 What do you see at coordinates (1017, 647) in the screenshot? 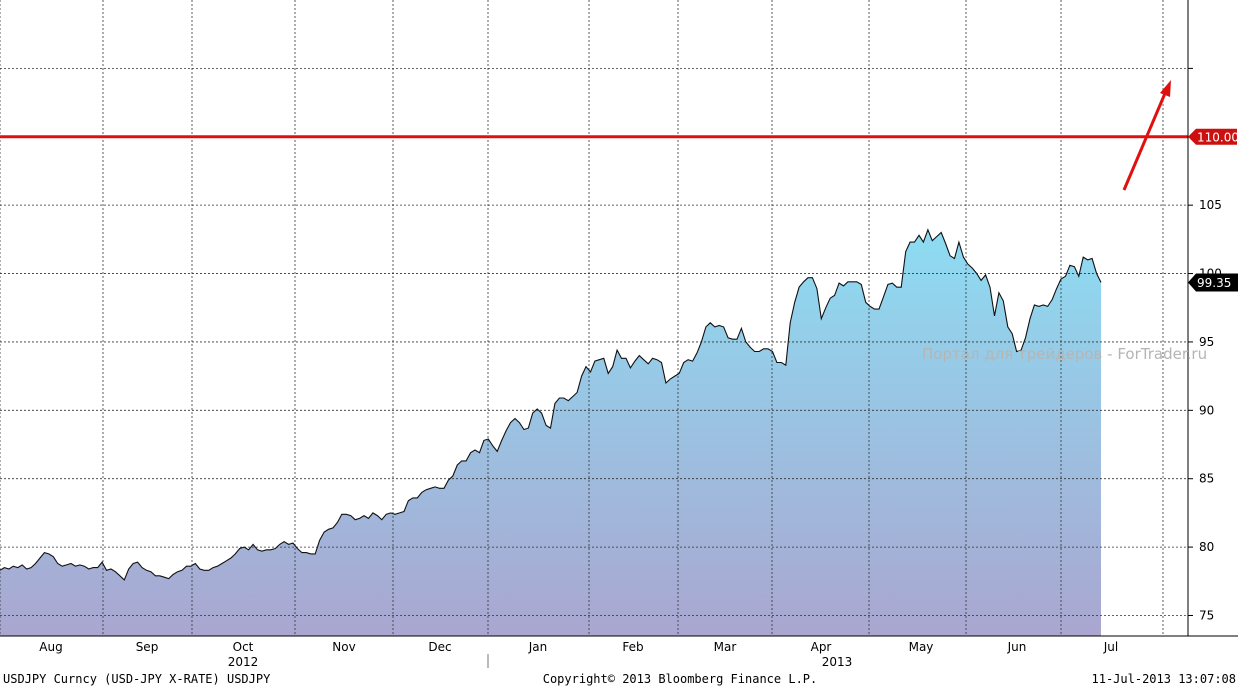
I see `x-tick-label: Jun` at bounding box center [1017, 647].